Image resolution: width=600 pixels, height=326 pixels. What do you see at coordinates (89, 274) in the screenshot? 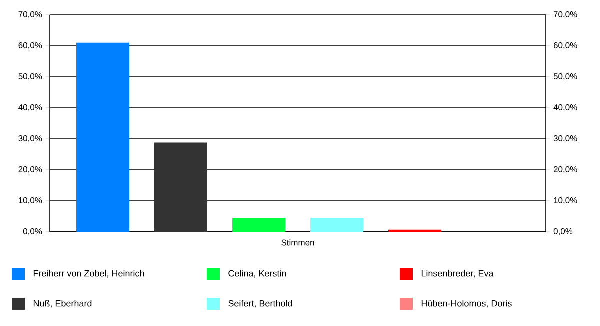
I see `legend-label: Freiherr von Zobel, Heinrich` at bounding box center [89, 274].